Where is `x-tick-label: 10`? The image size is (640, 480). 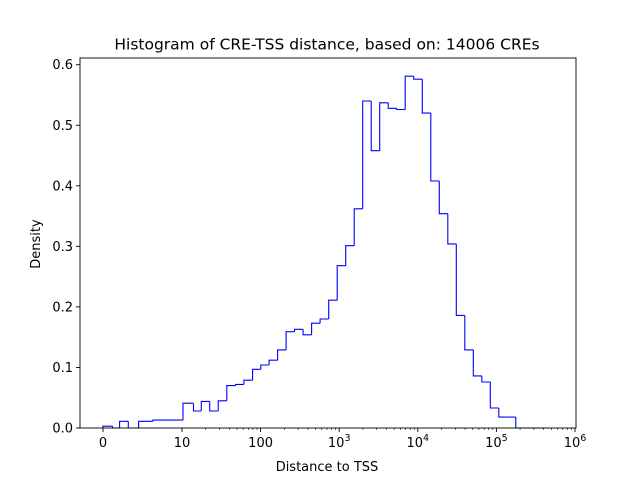
x-tick-label: 10 is located at coordinates (182, 443).